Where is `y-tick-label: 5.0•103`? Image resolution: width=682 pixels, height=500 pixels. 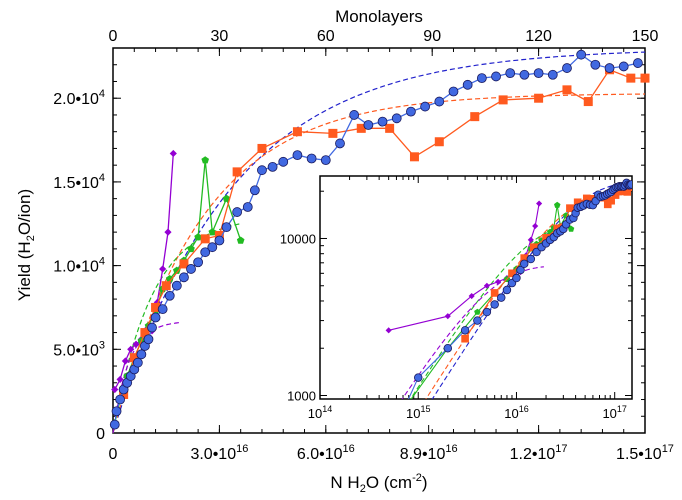
y-tick-label: 5.0•103 is located at coordinates (79, 349).